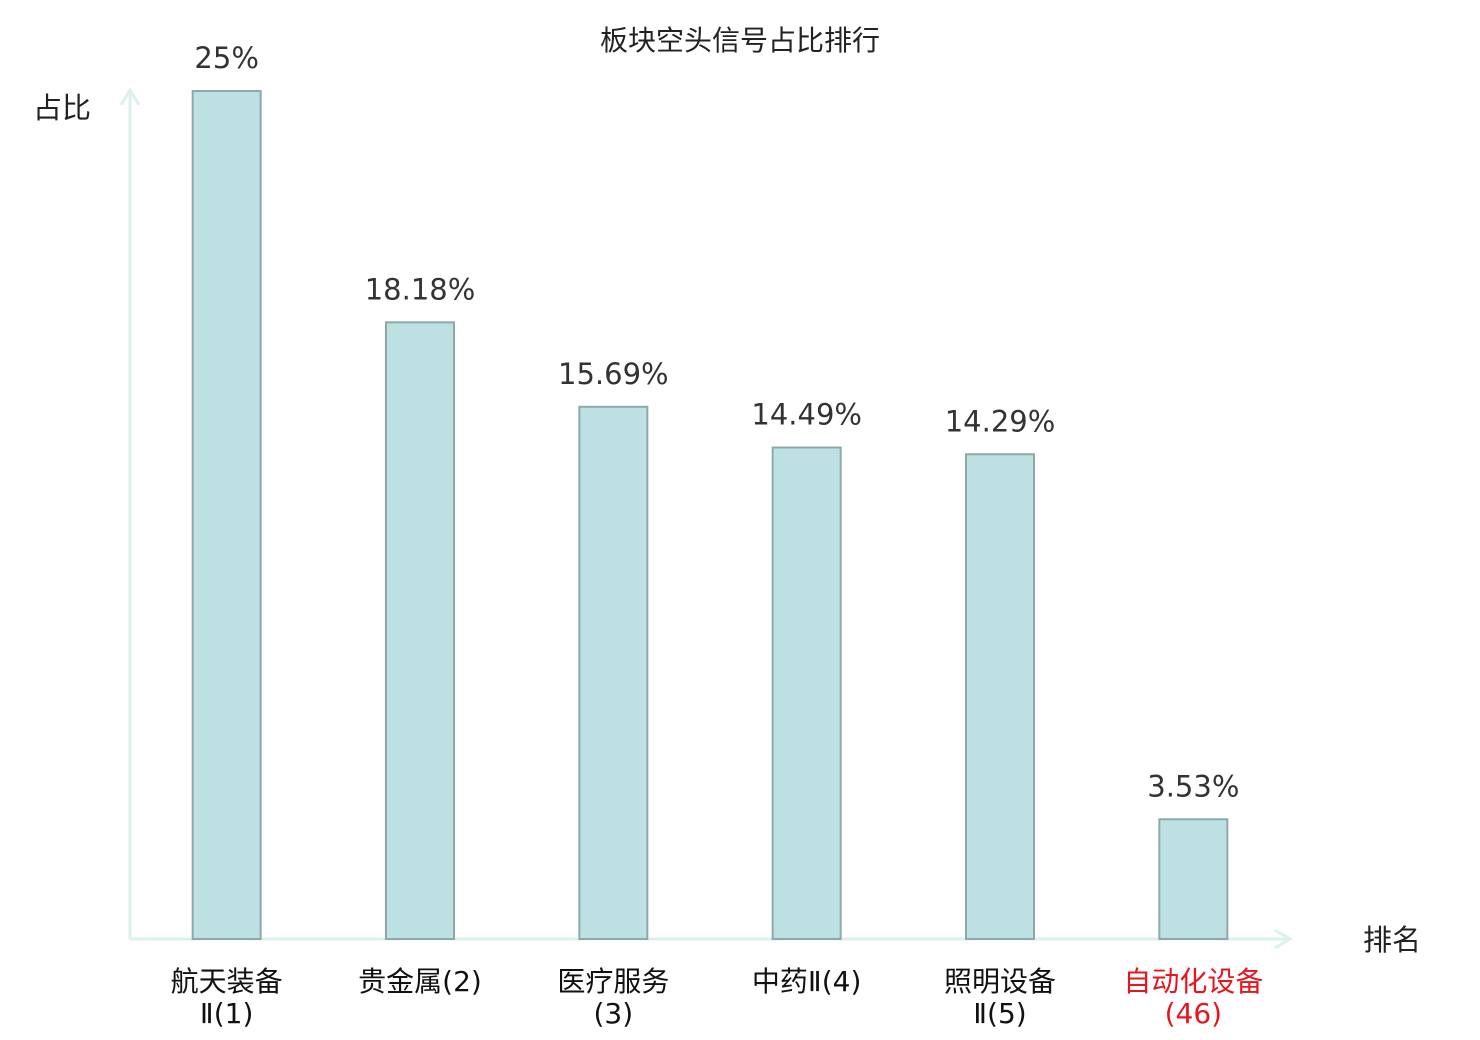 The width and height of the screenshot is (1480, 1040). What do you see at coordinates (226, 997) in the screenshot?
I see `x-tick-label: 航天装备Ⅱ(1)` at bounding box center [226, 997].